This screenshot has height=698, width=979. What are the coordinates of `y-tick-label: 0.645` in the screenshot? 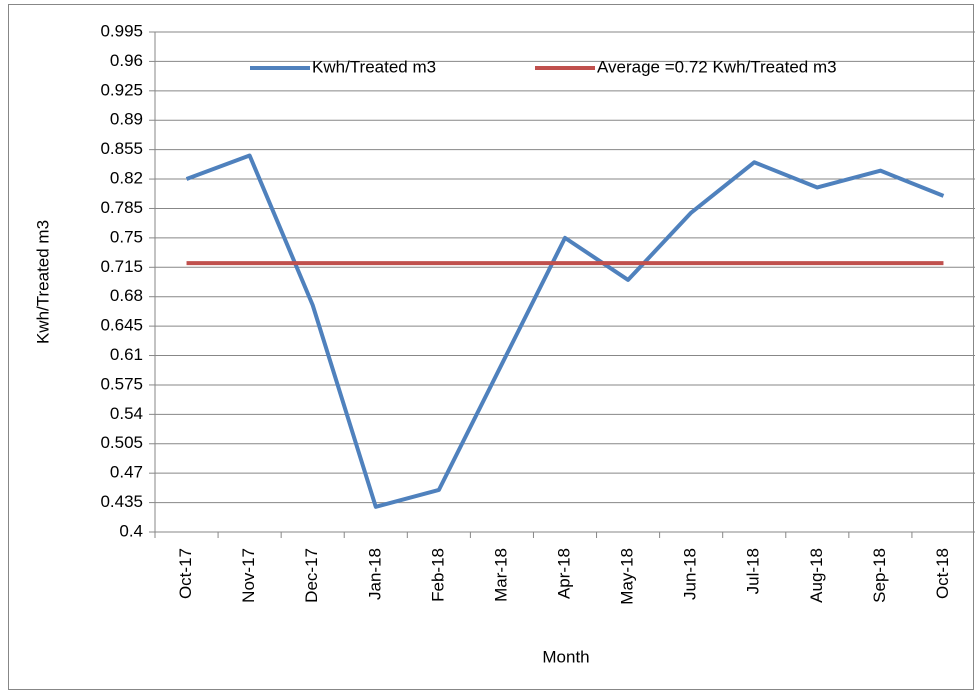 It's located at (121, 325).